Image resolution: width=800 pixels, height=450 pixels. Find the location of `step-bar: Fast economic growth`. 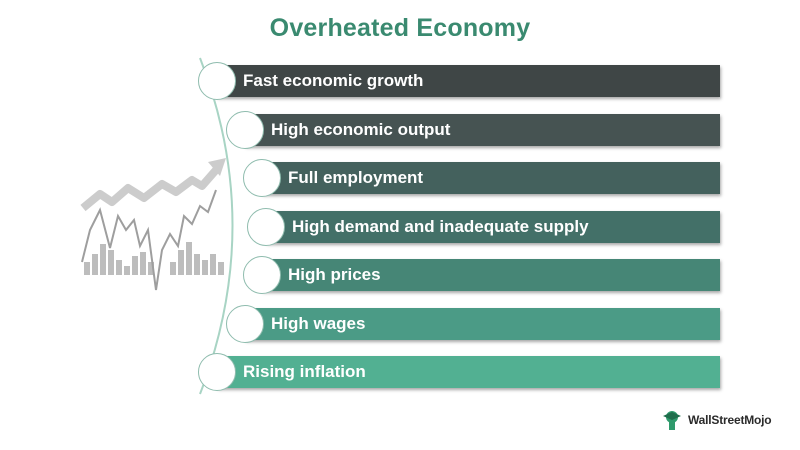

step-bar: Fast economic growth is located at coordinates (468, 81).